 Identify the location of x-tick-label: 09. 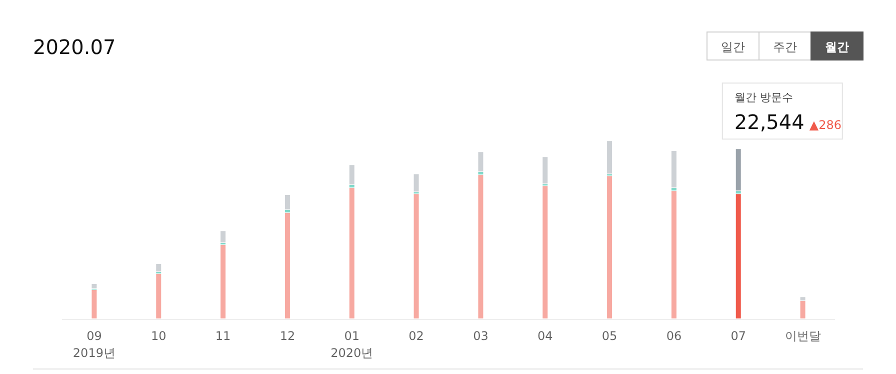
(94, 336).